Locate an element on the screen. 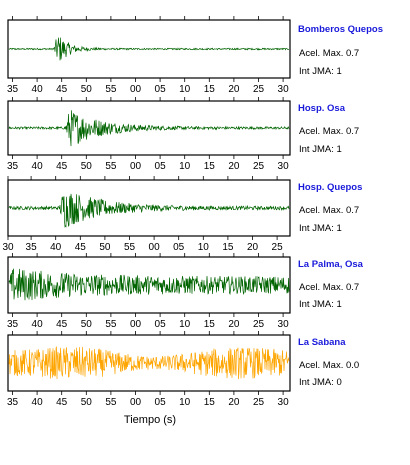 The image size is (410, 465). panel-0: 35 40 45 50 55 00 05 10 15 20 25 30 is located at coordinates (149, 55).